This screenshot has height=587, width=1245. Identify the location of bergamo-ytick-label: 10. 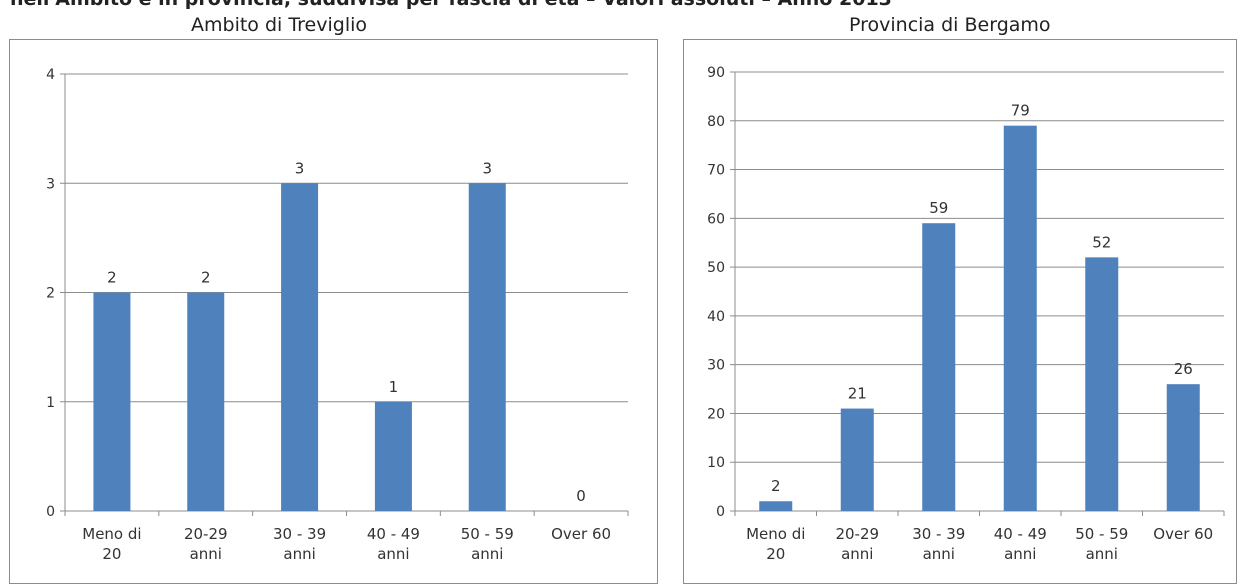
(716, 463).